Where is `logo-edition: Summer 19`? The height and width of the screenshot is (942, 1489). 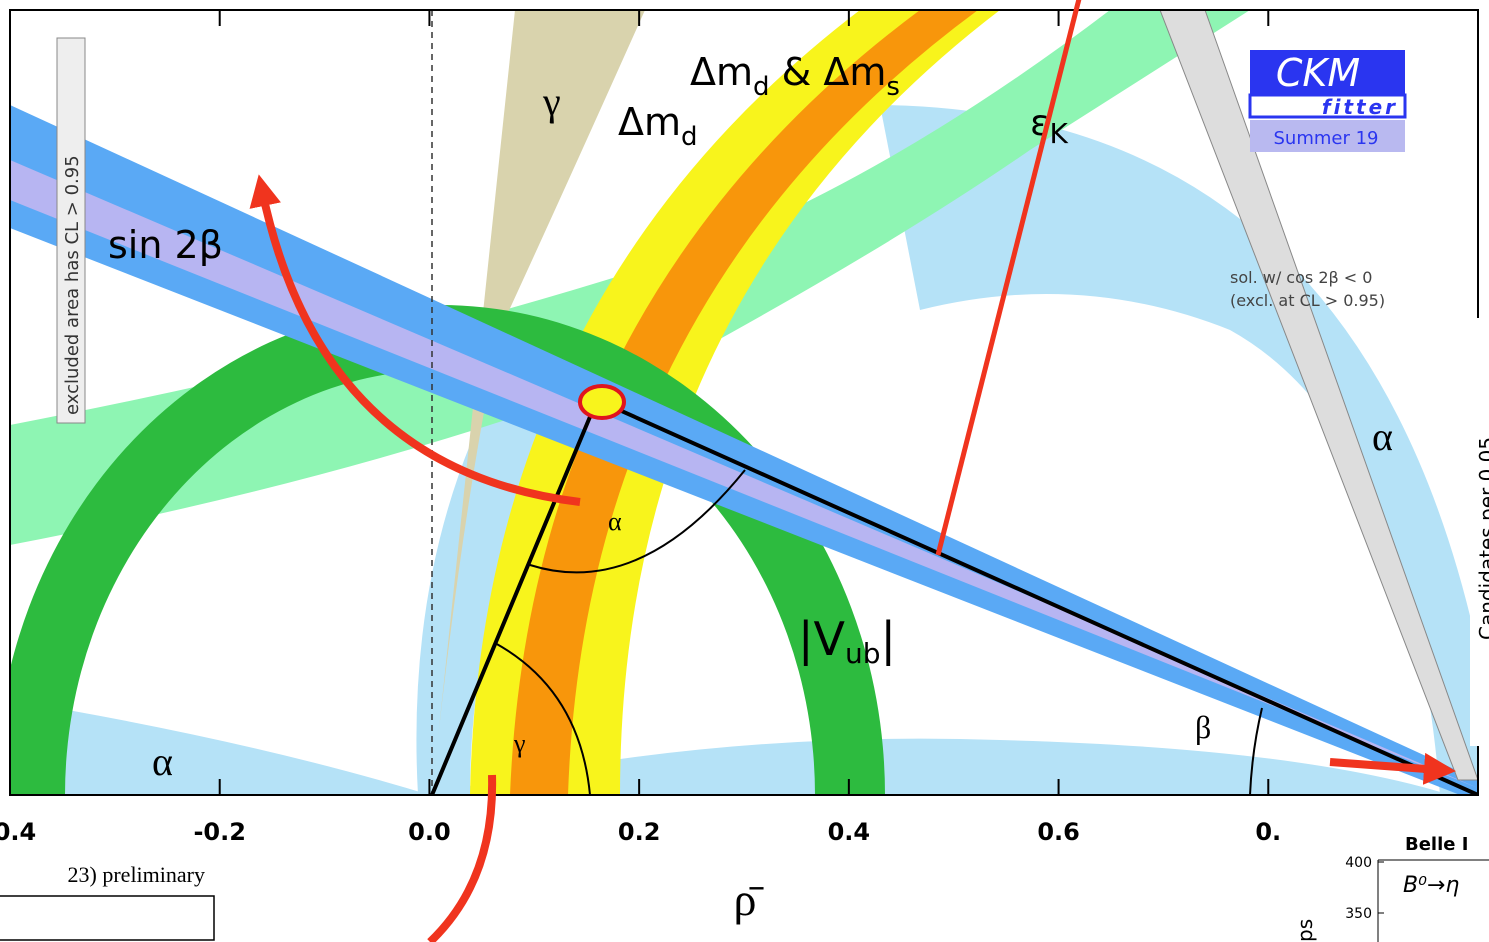 logo-edition: Summer 19 is located at coordinates (1325, 138).